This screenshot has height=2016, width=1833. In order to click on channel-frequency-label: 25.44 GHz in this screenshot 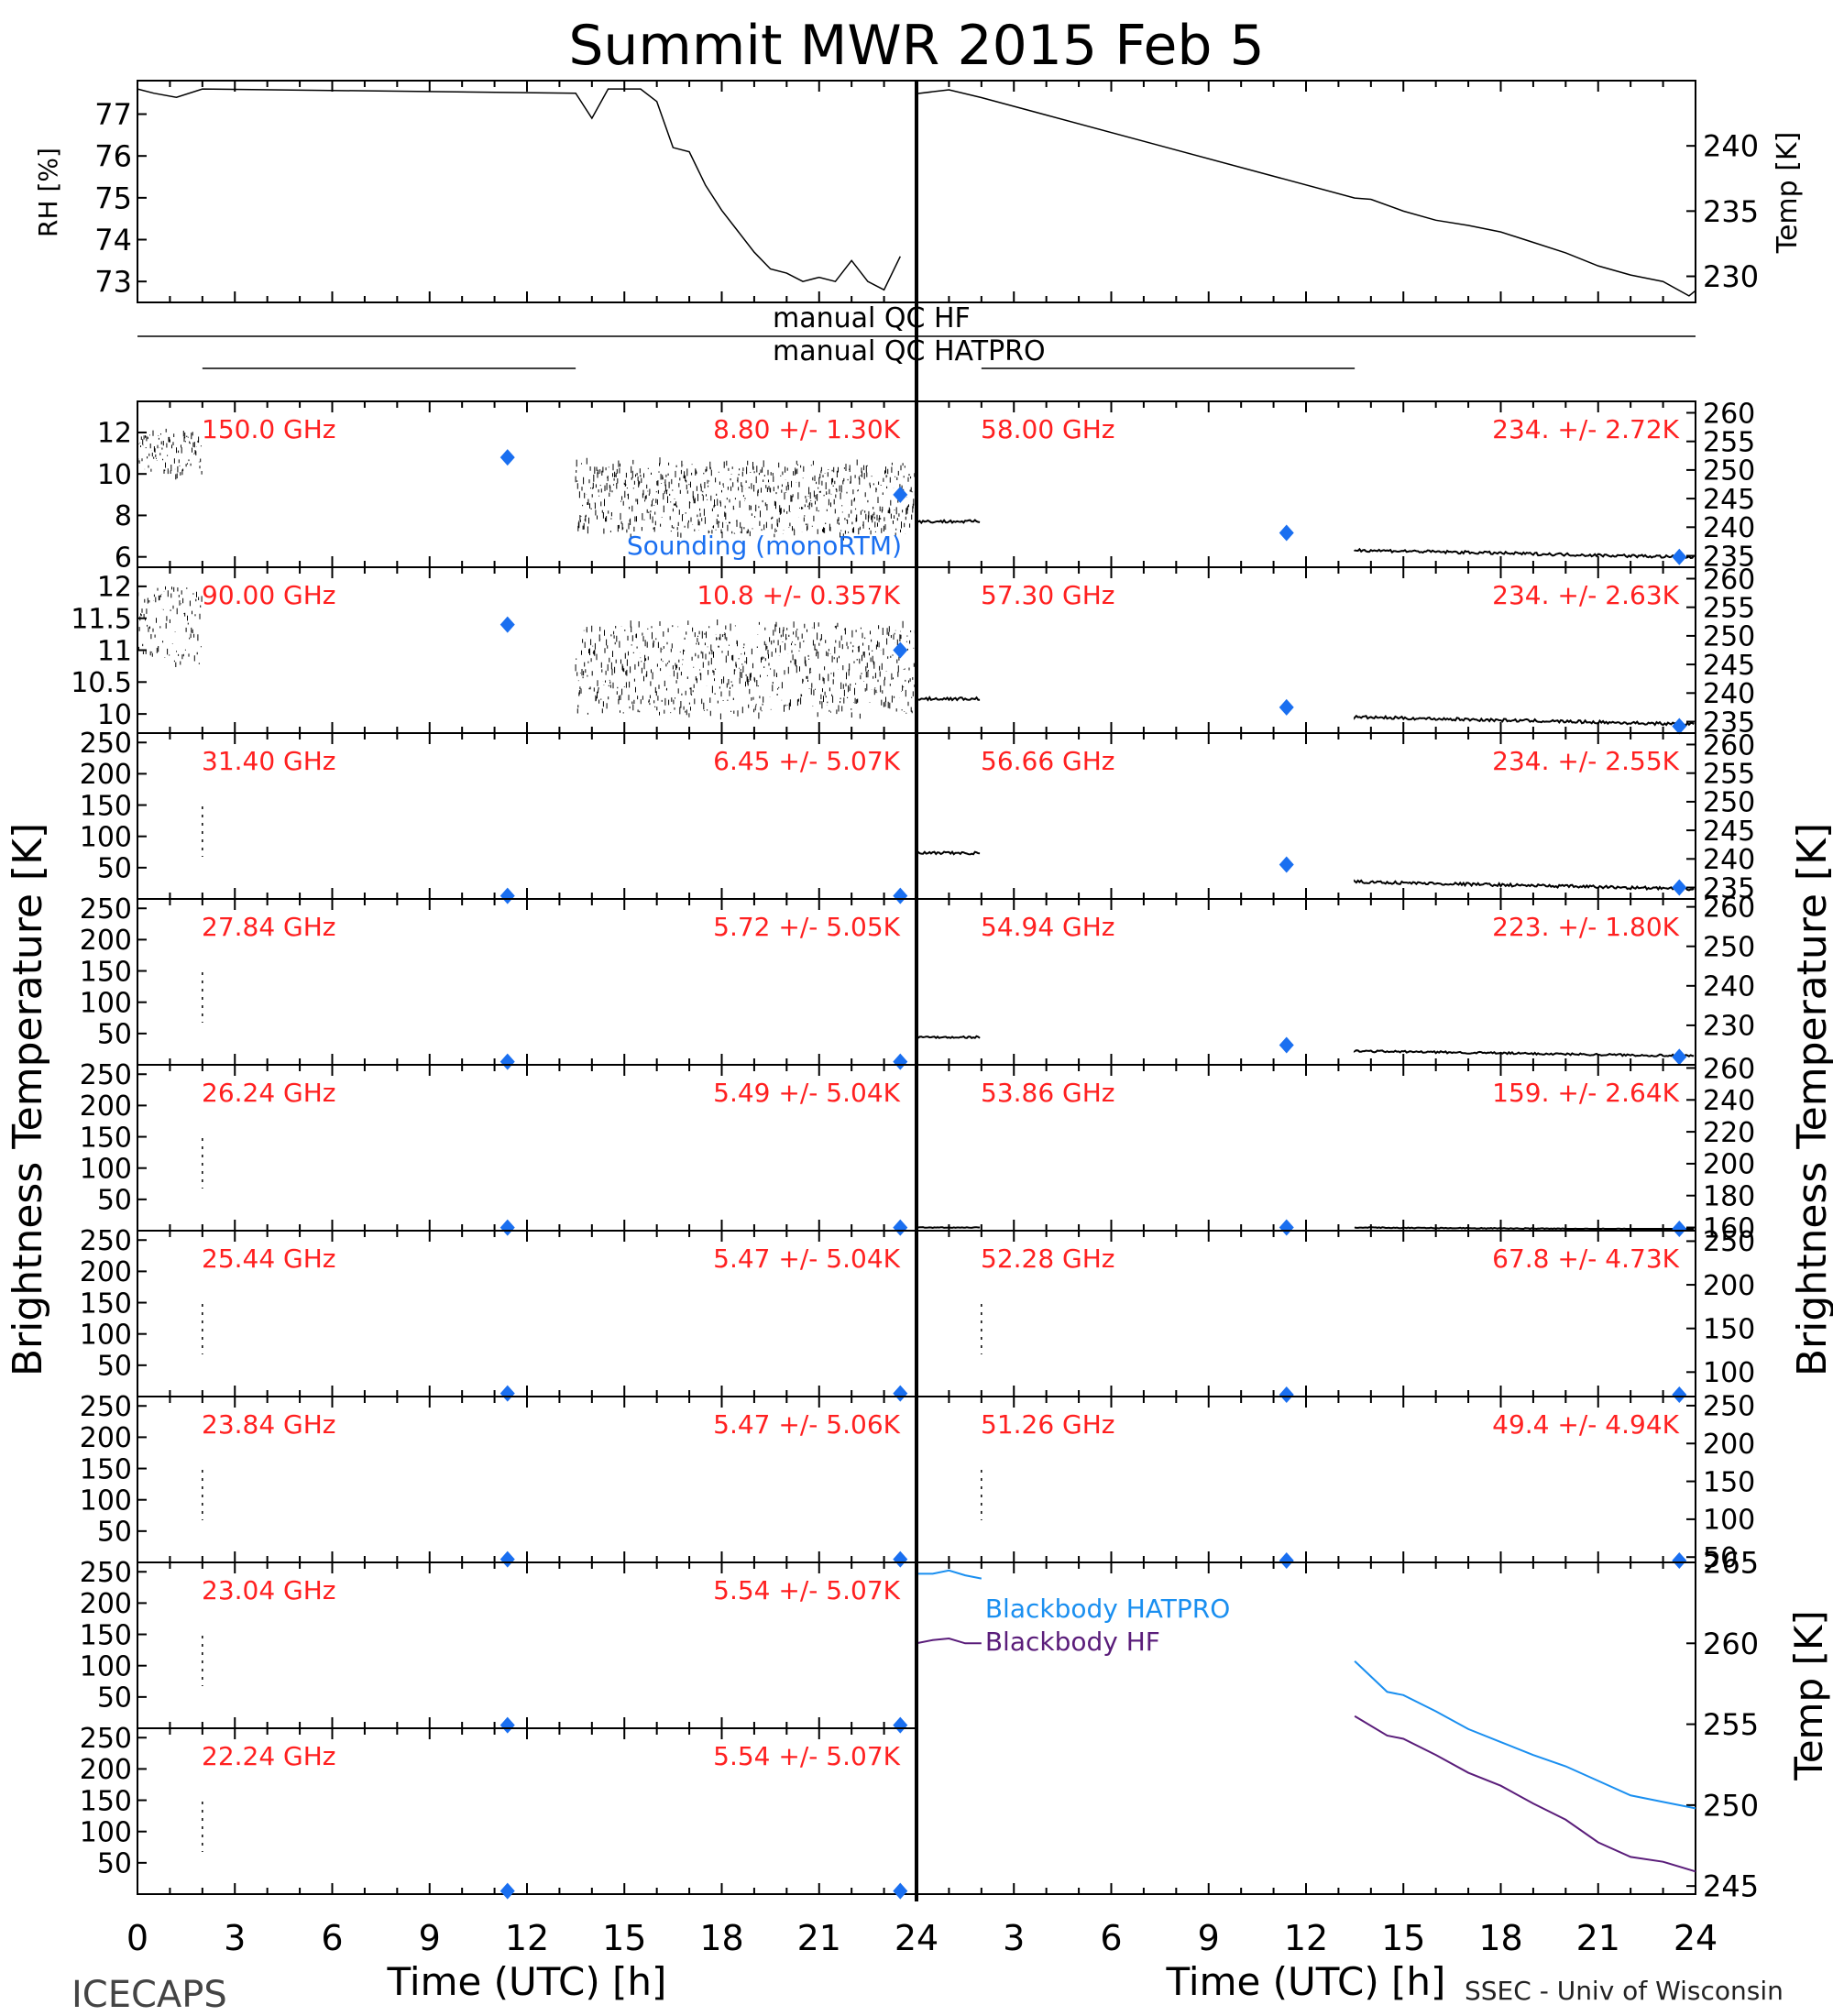, I will do `click(269, 1259)`.